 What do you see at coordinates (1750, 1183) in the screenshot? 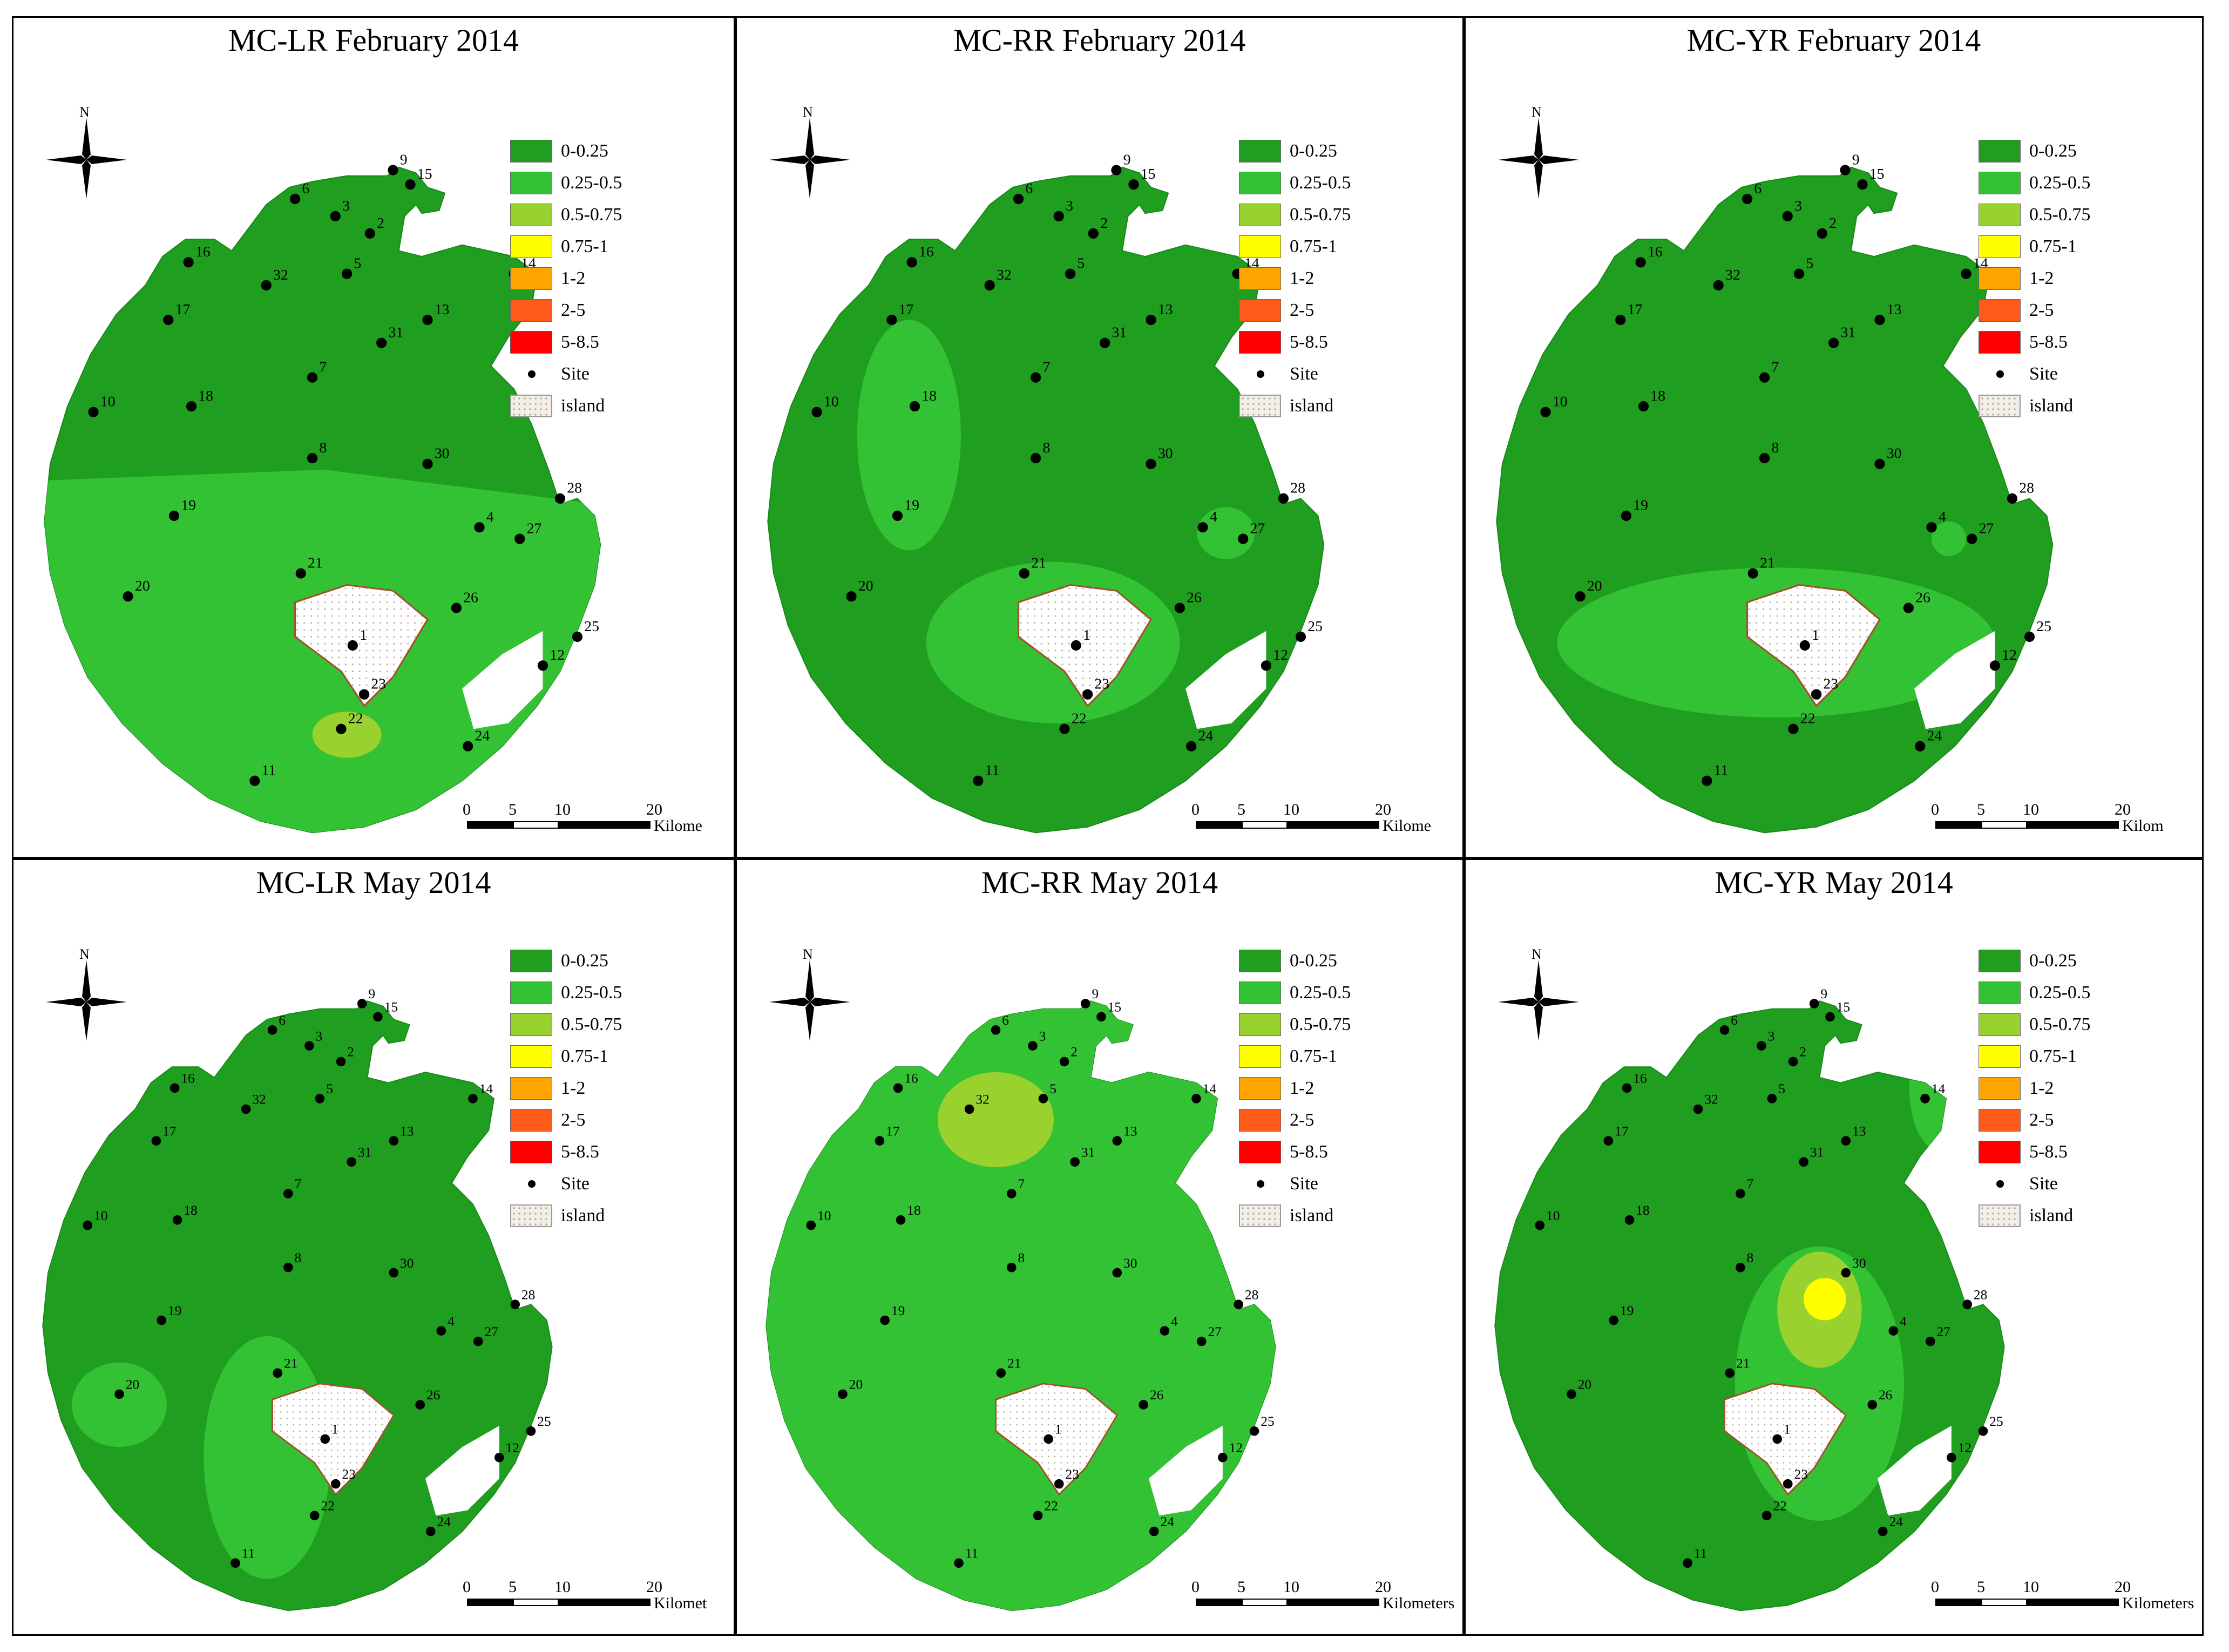
I see `site-label: 7` at bounding box center [1750, 1183].